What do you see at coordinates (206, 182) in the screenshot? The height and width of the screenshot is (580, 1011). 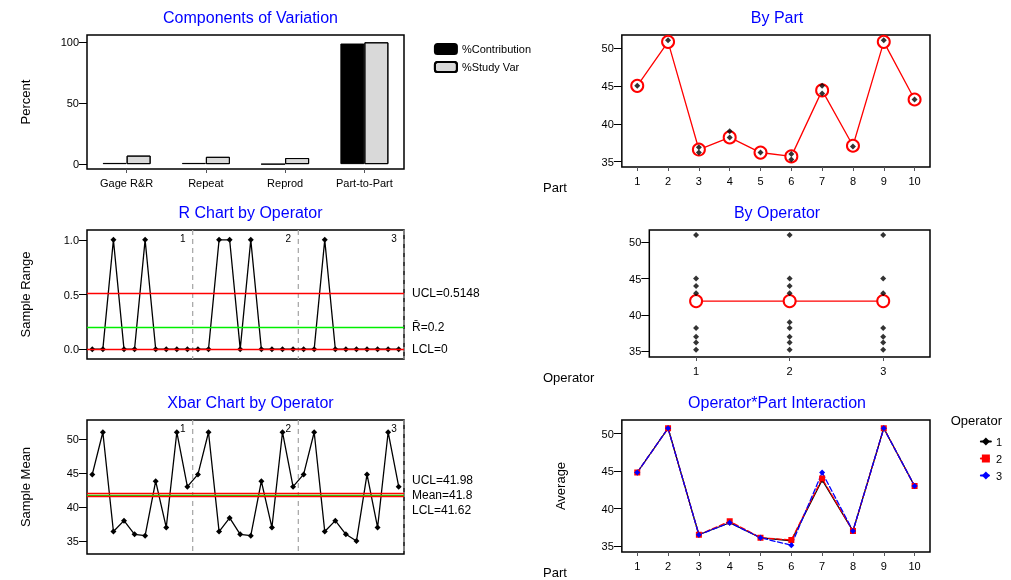 I see `x-tick-label: Repeat` at bounding box center [206, 182].